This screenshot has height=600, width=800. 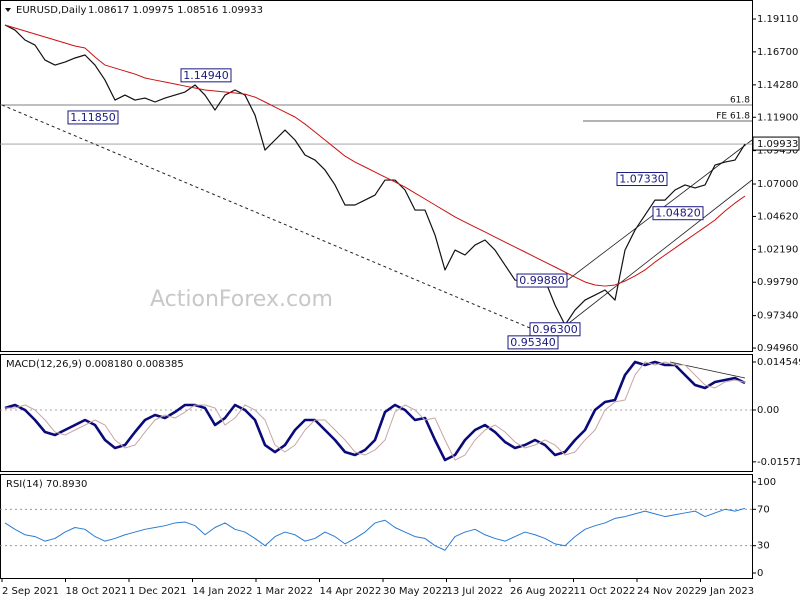 What do you see at coordinates (175, 10) in the screenshot?
I see `chart-subtitle: 1.08617 1.09975 1.08516 1.09933` at bounding box center [175, 10].